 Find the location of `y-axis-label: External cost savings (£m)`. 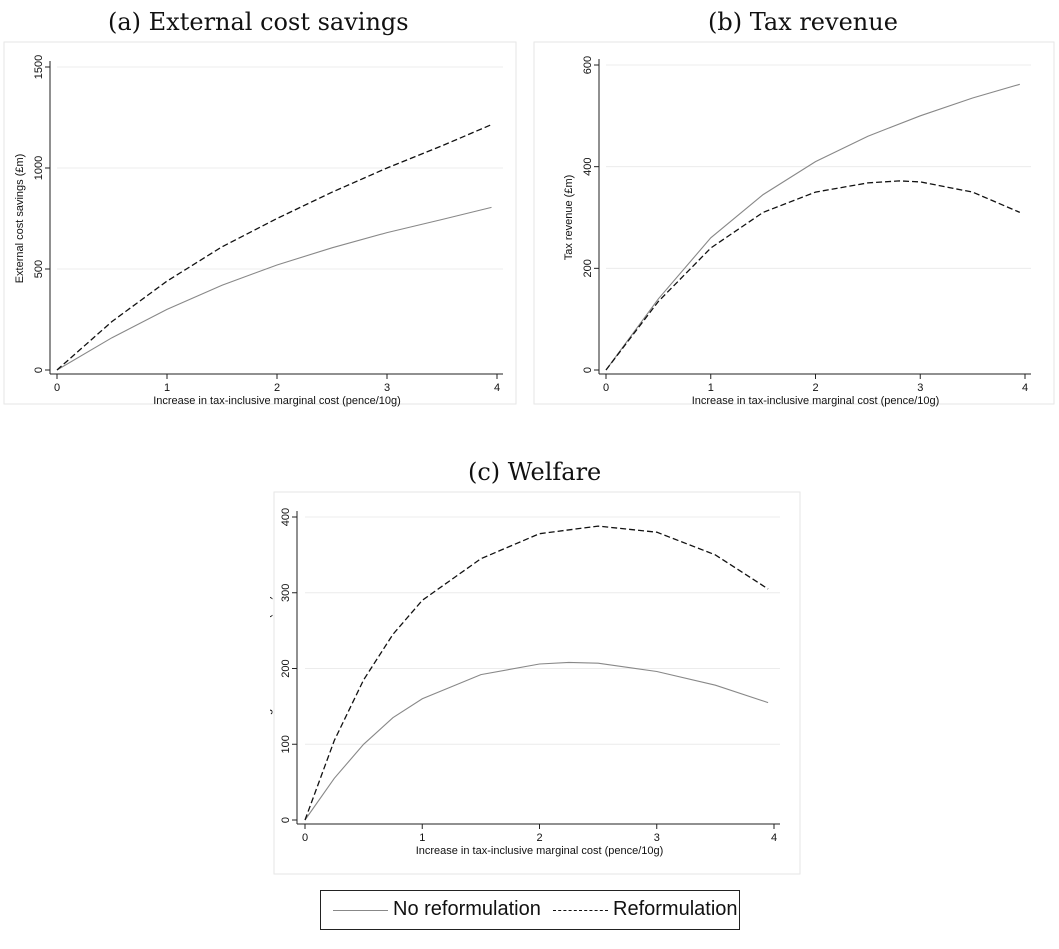

y-axis-label: External cost savings (£m) is located at coordinates (20, 219).